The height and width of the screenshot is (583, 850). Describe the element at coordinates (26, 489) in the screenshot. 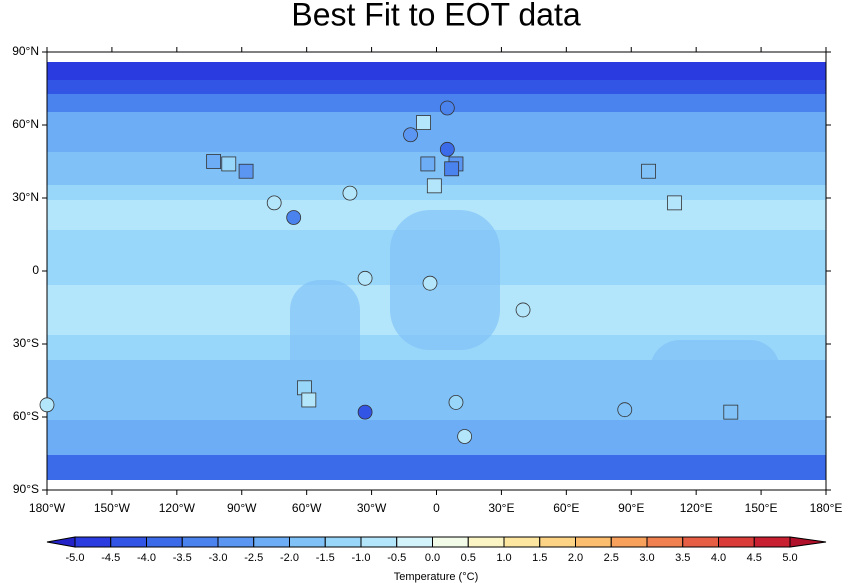

I see `y-tick-label: 90°S` at that location.